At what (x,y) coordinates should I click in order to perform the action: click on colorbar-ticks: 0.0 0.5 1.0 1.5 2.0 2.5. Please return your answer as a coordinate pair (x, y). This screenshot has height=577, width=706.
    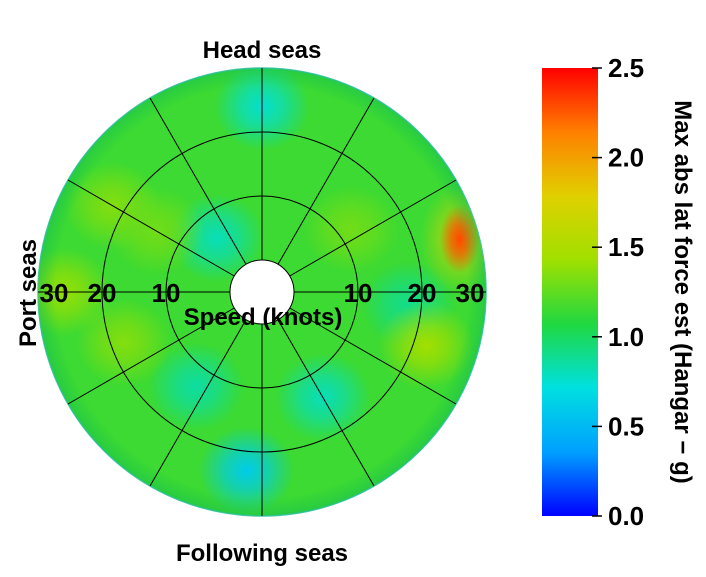
    Looking at the image, I should click on (618, 292).